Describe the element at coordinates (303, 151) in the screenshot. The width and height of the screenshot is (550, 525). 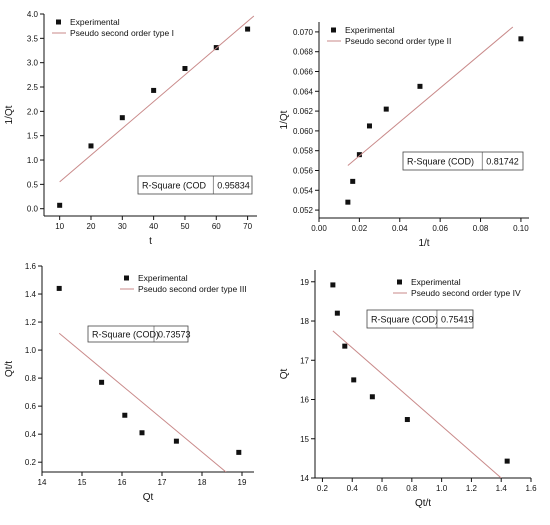
I see `y-tick-label: 0.058` at that location.